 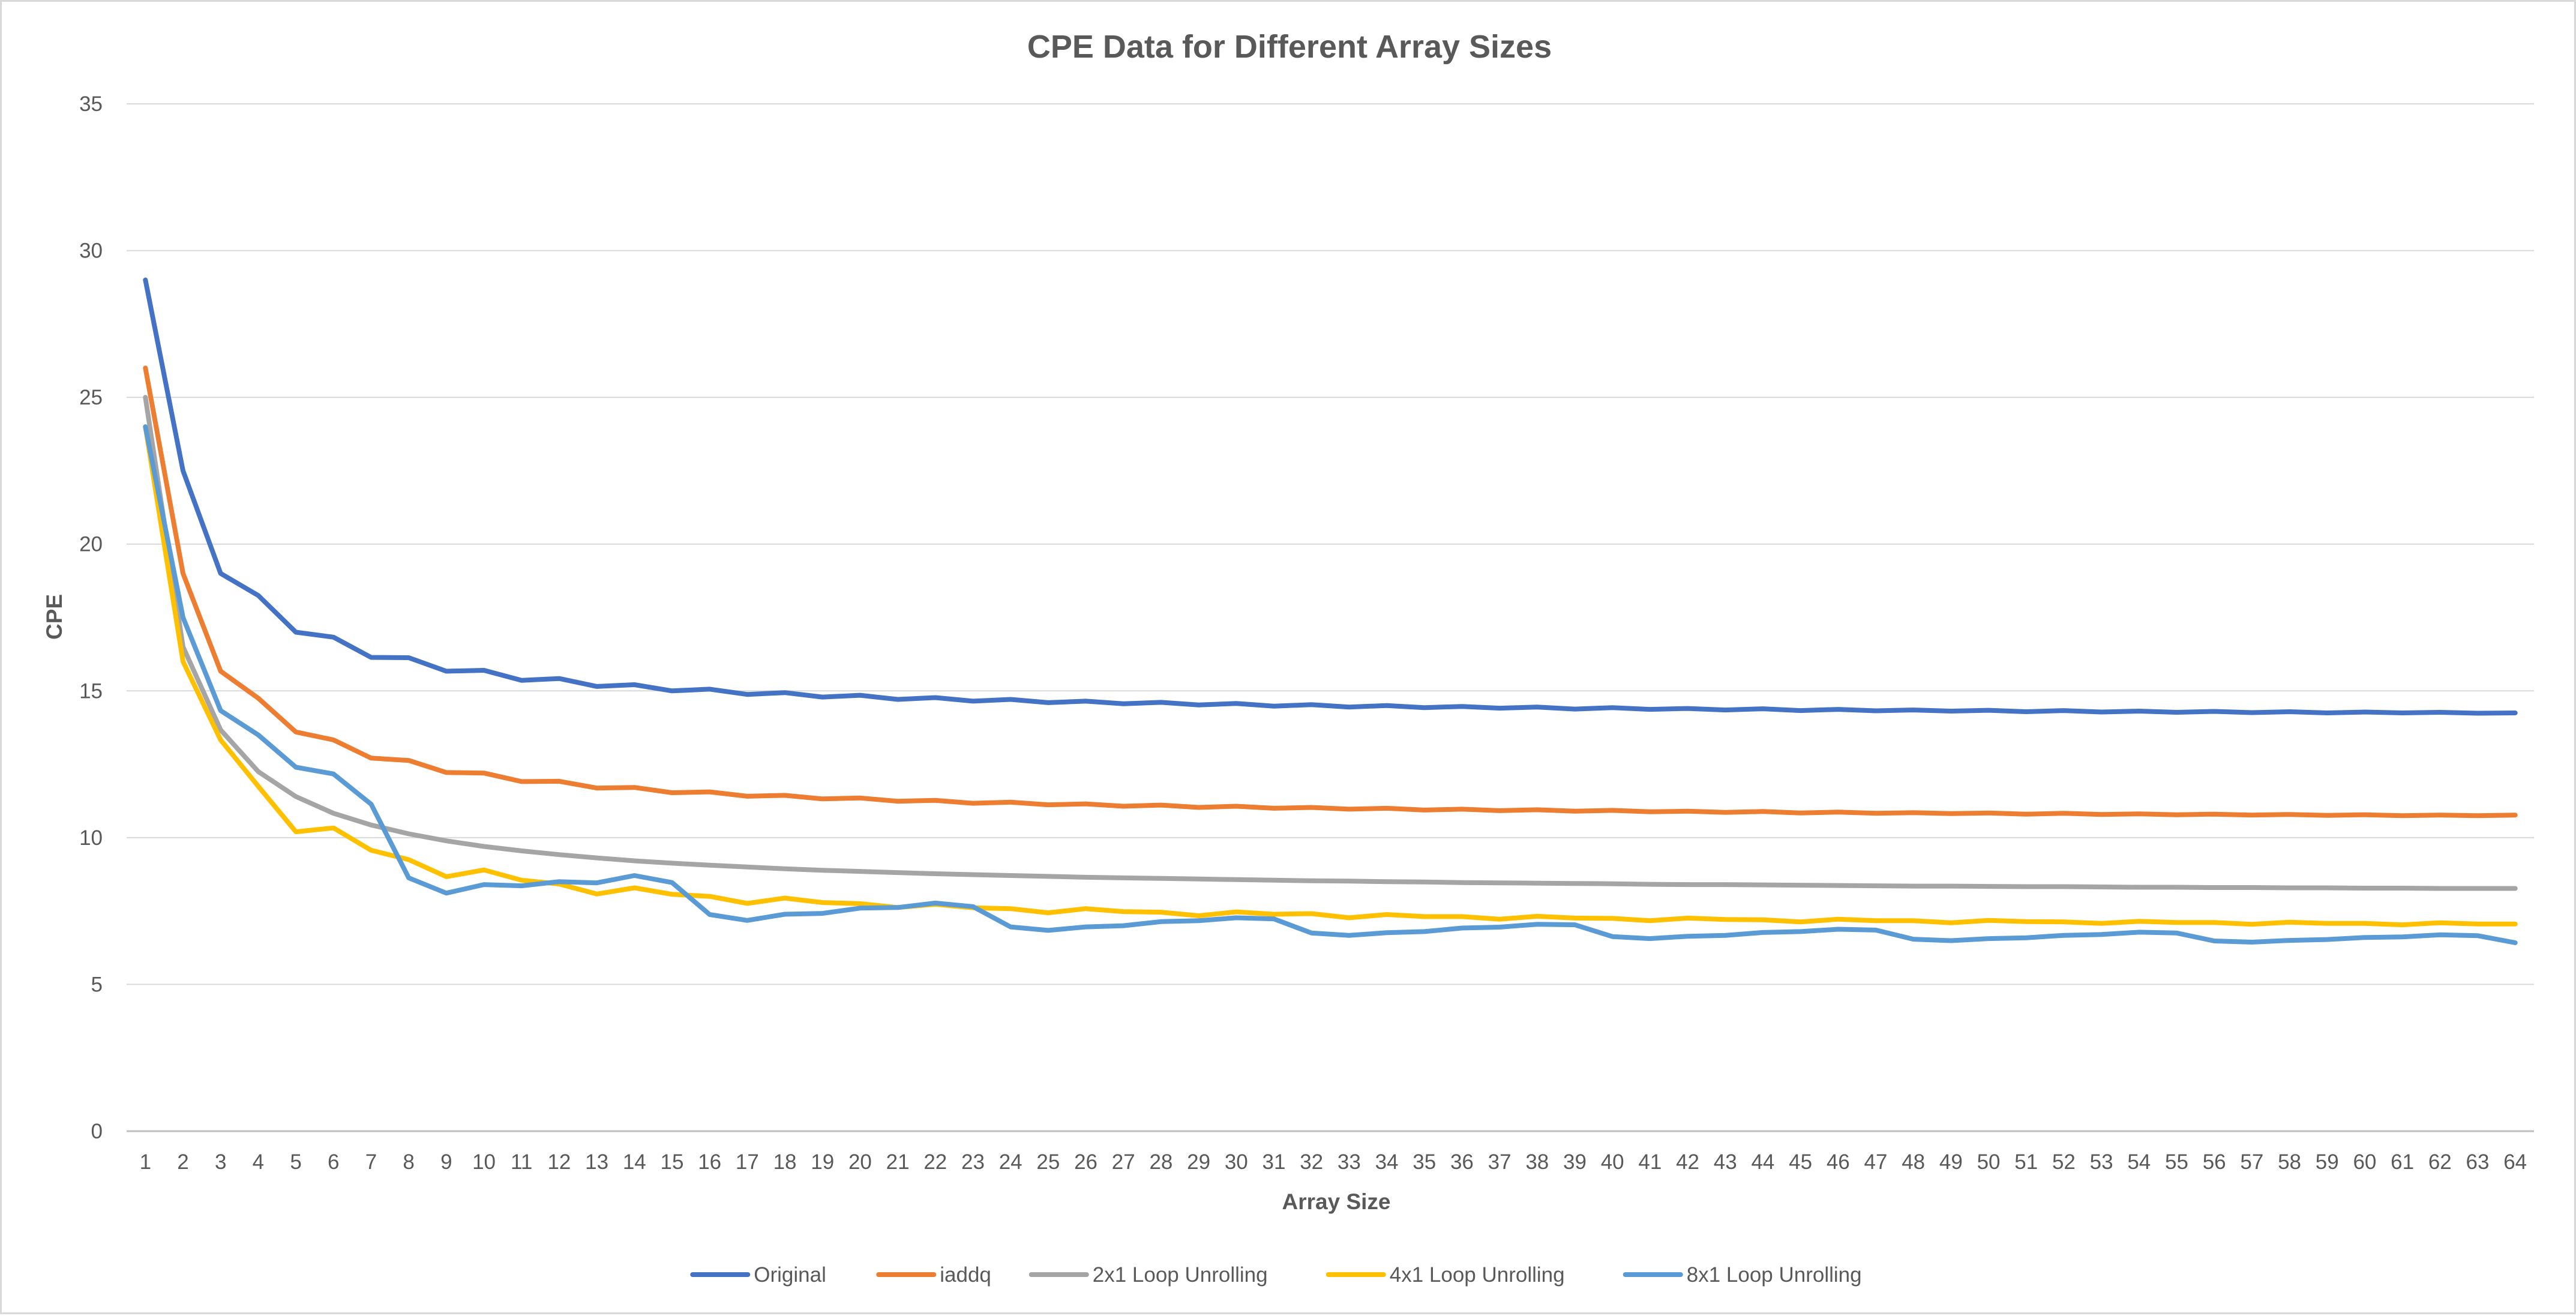 I want to click on x-tick-label: 12, so click(x=559, y=1162).